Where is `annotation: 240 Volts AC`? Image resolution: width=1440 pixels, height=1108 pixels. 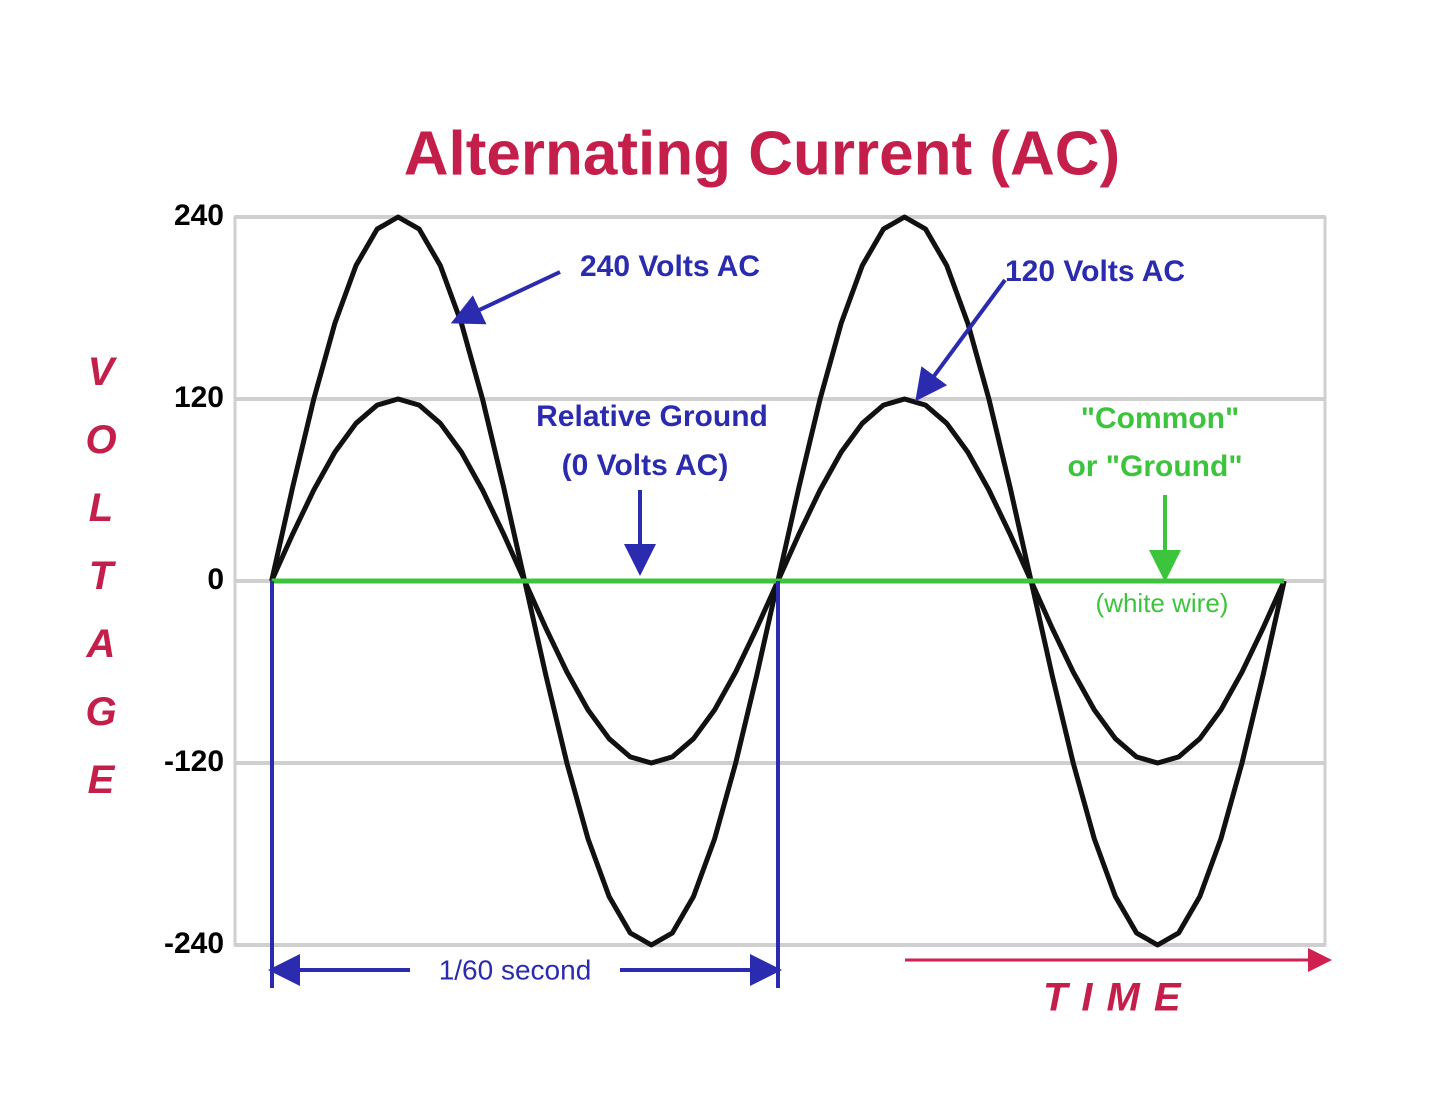
annotation: 240 Volts AC is located at coordinates (670, 266).